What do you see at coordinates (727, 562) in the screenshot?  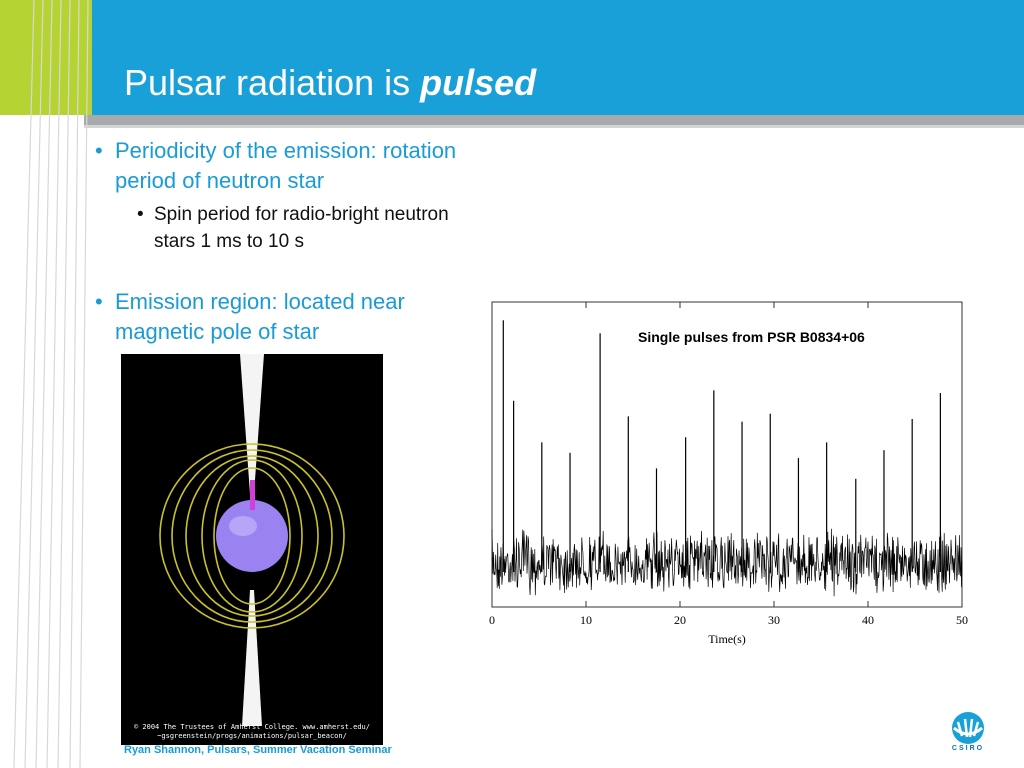 I see `noise-trace` at bounding box center [727, 562].